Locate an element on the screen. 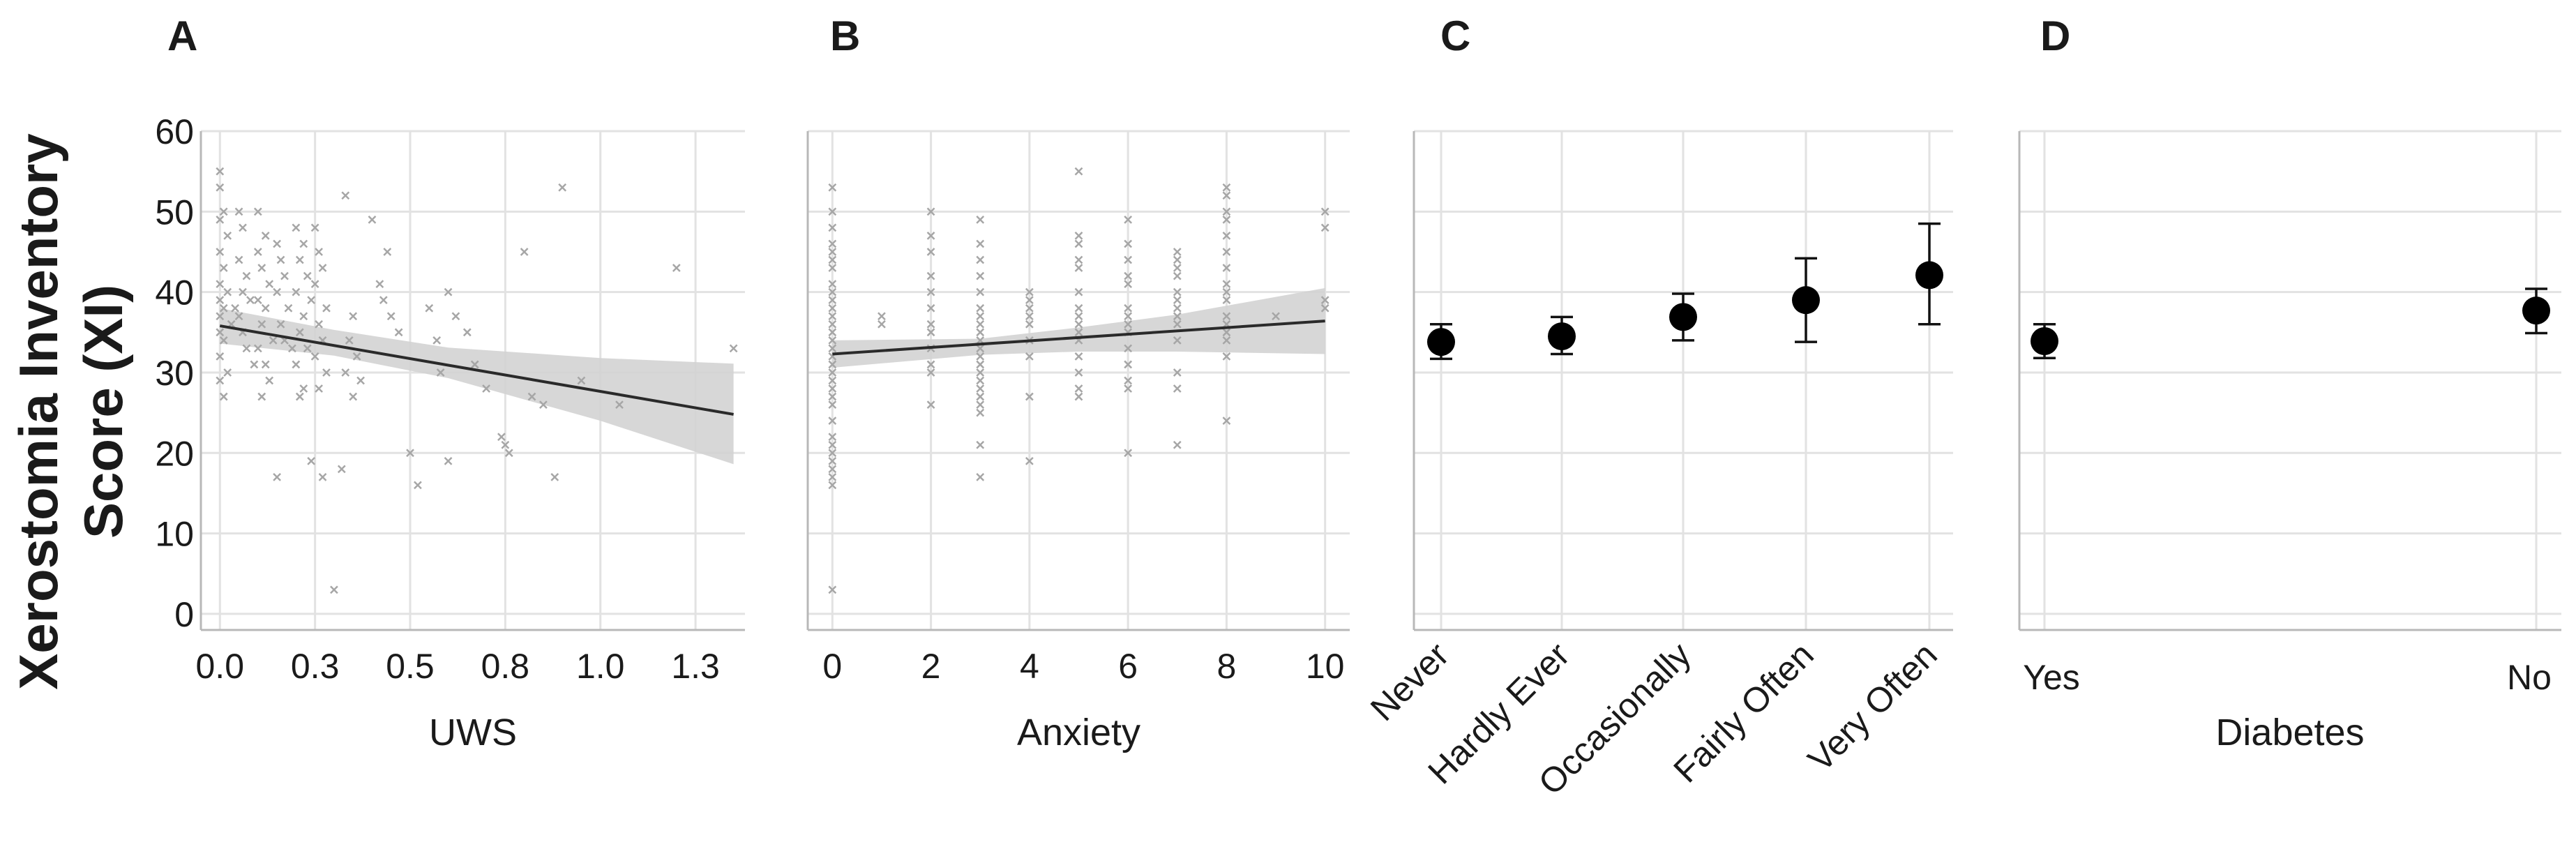 This screenshot has height=856, width=2576. confidence-band is located at coordinates (1078, 327).